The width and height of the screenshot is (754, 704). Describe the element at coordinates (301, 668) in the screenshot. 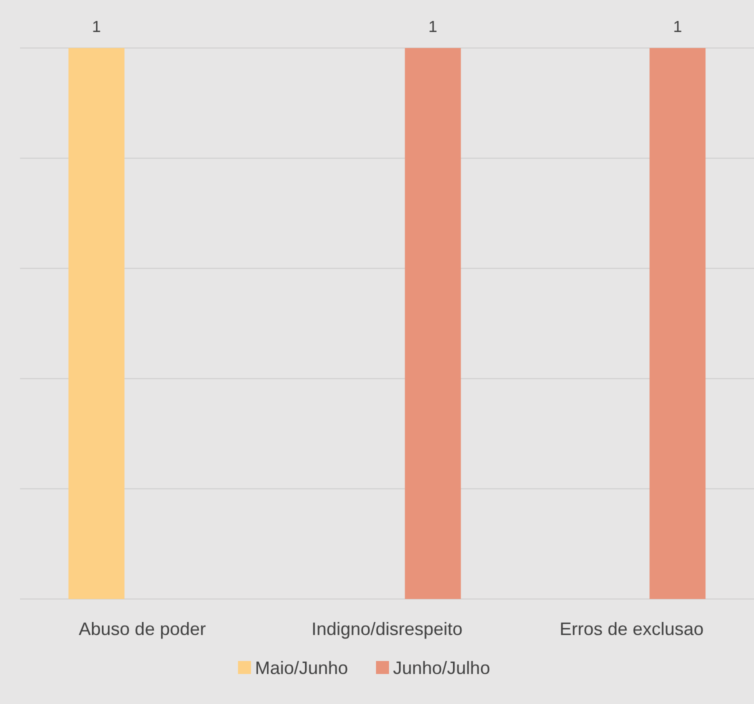

I see `legend-label: Maio/Junho` at that location.